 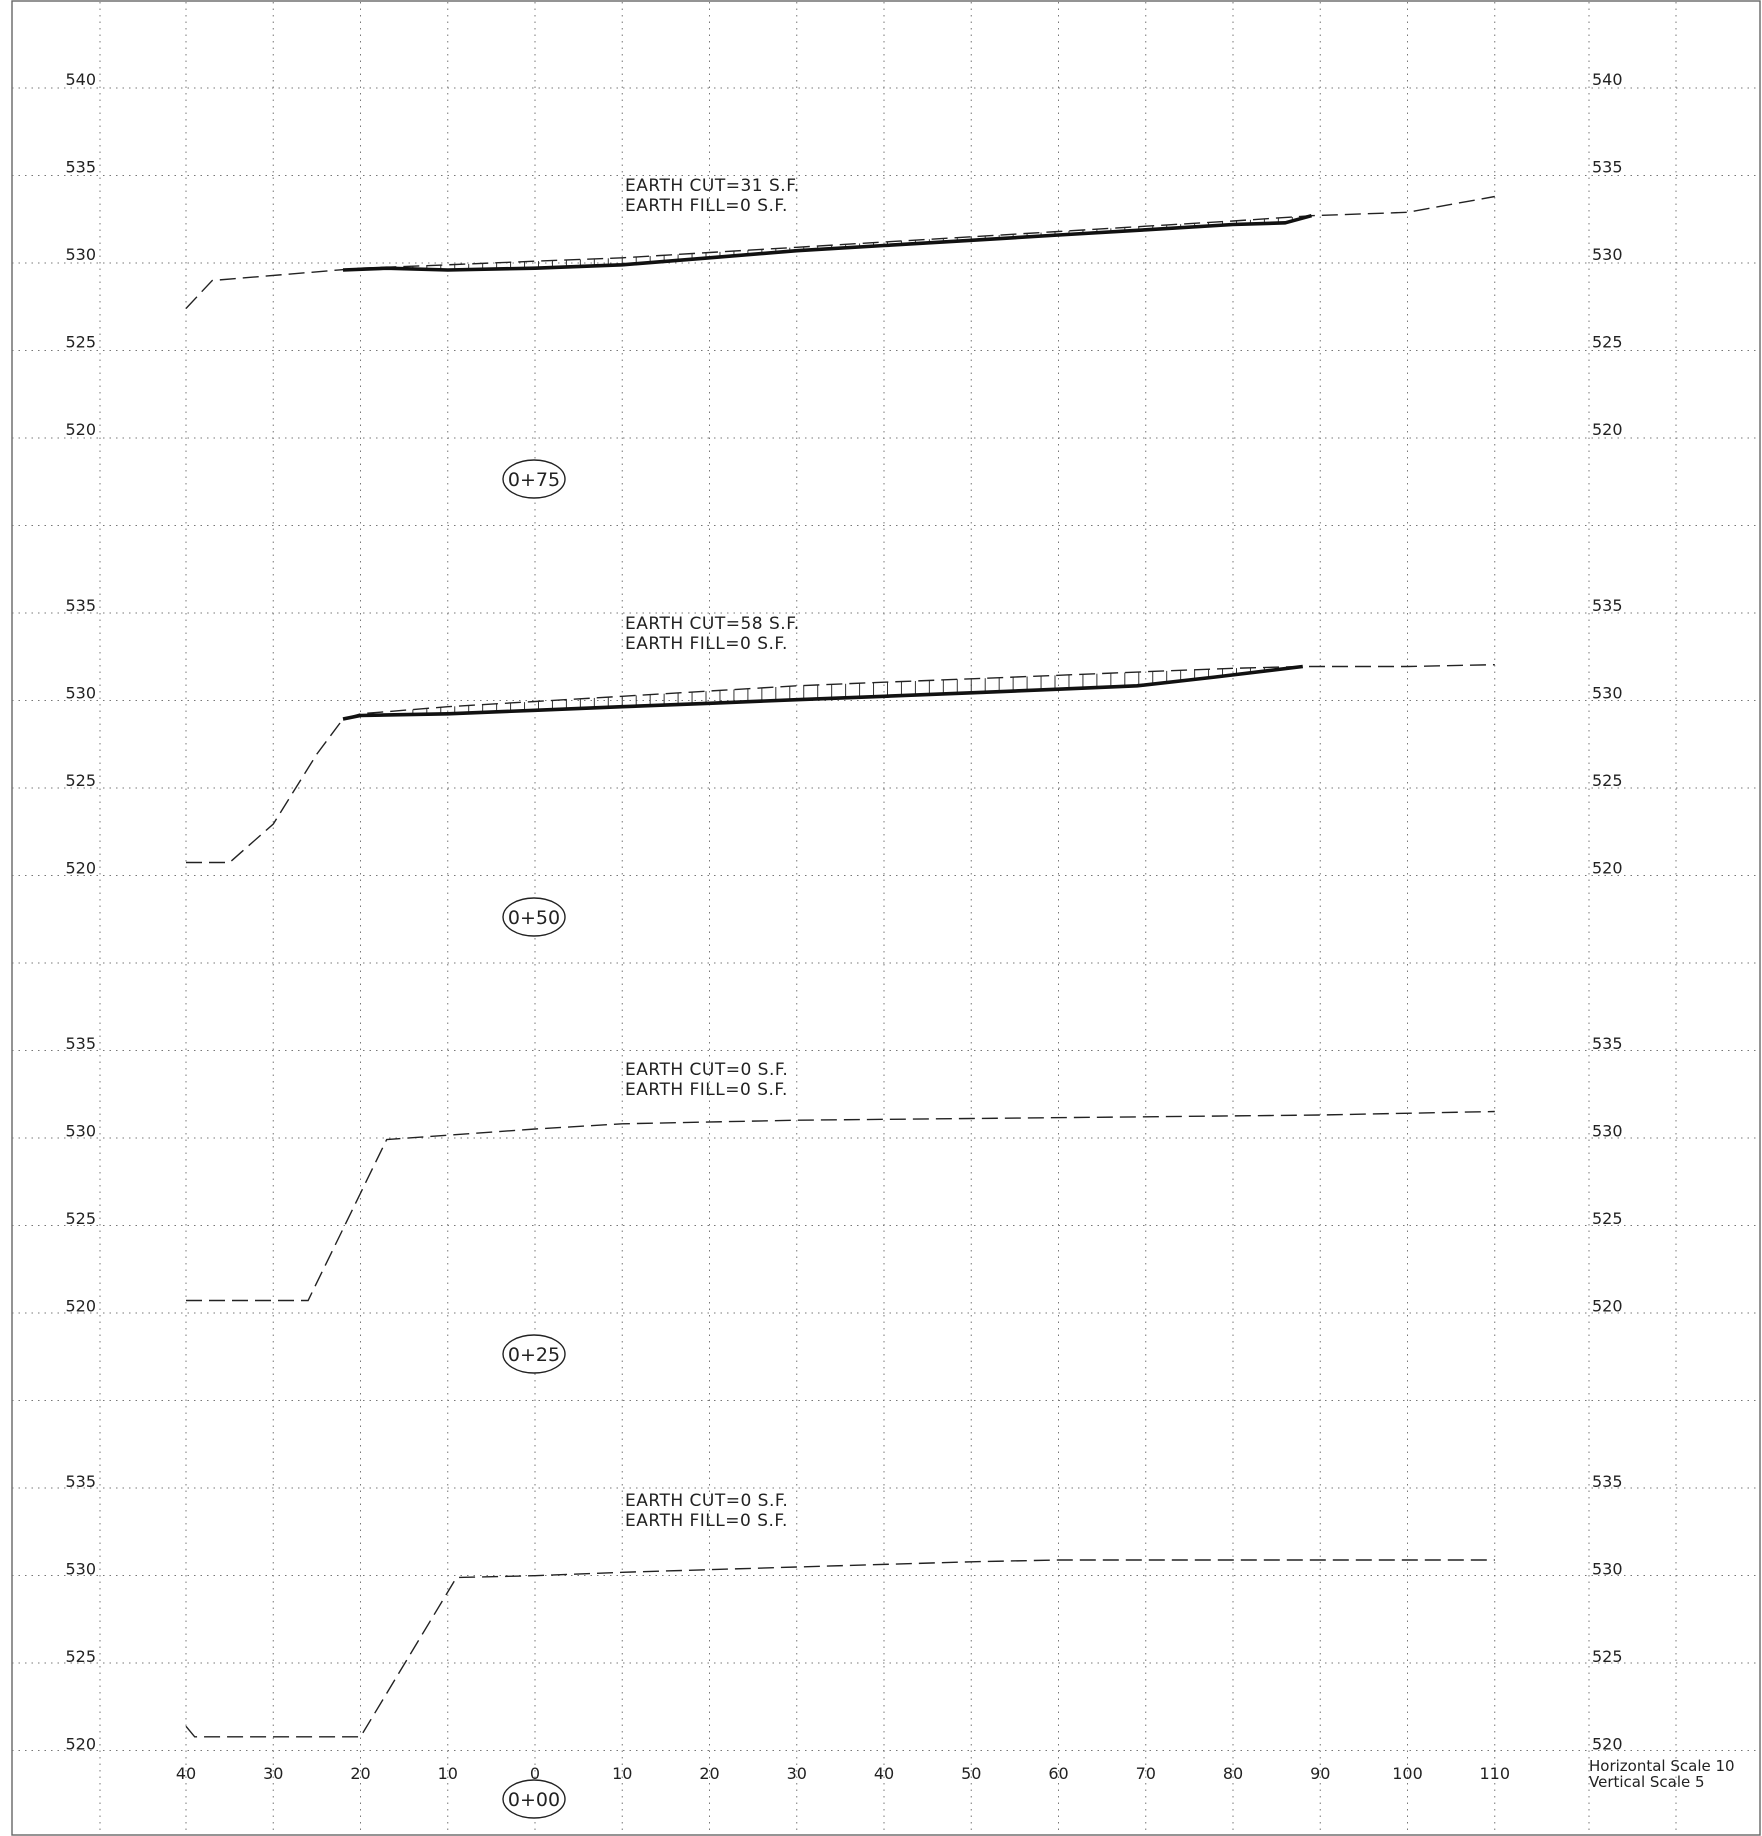 What do you see at coordinates (535, 1773) in the screenshot?
I see `offset-tick-label: 0` at bounding box center [535, 1773].